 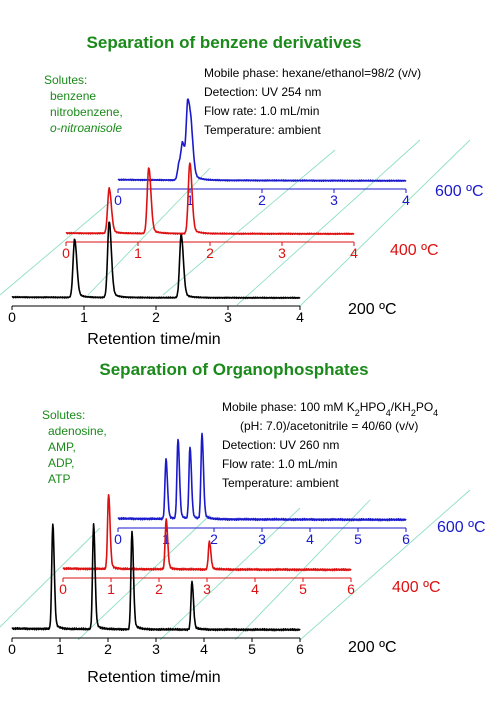 I want to click on chart-title: Separation of Organophosphates, so click(x=233, y=369).